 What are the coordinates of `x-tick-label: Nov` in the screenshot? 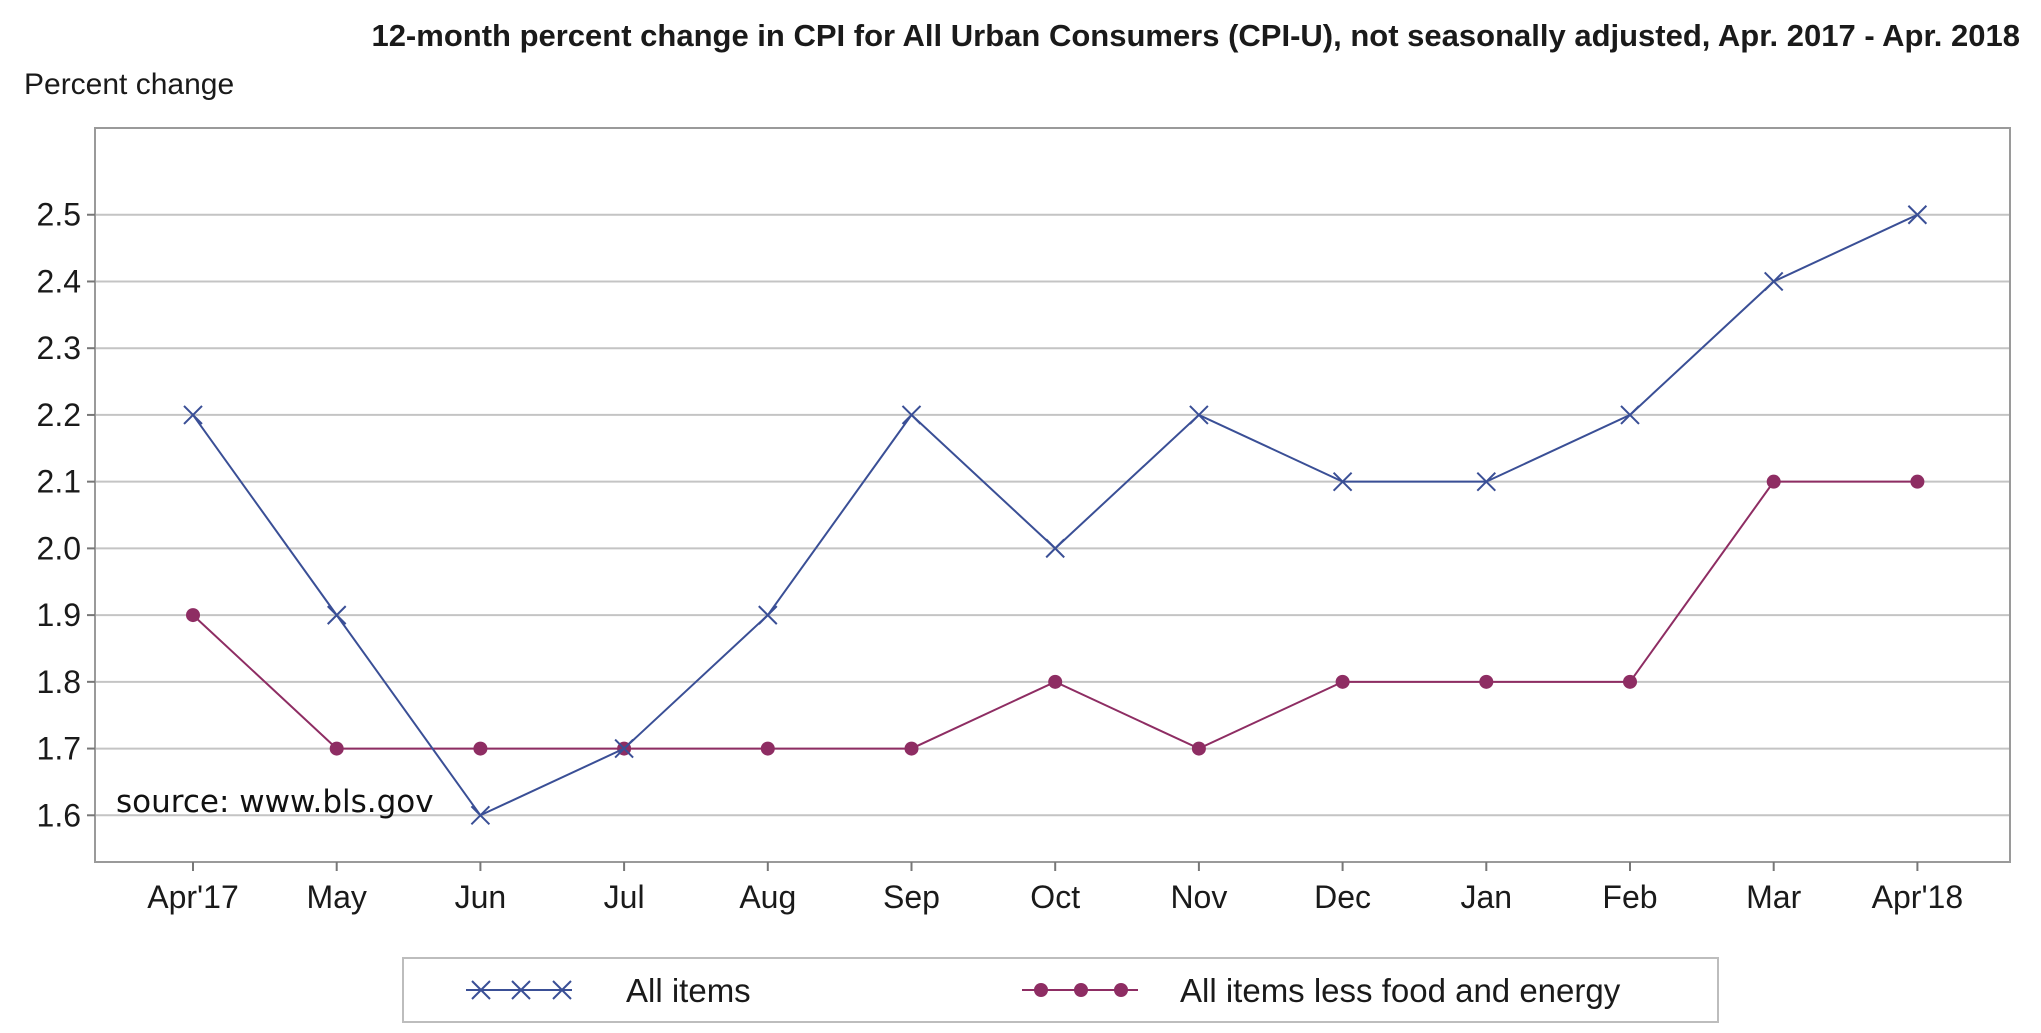 It's located at (1198, 897).